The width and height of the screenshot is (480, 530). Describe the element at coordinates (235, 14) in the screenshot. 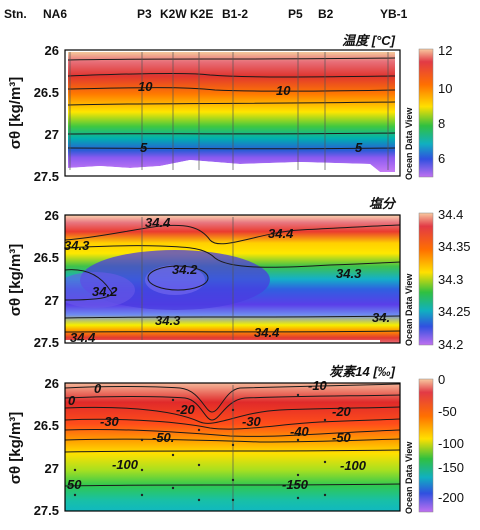

I see `station-label-b1-2: B1-2` at that location.